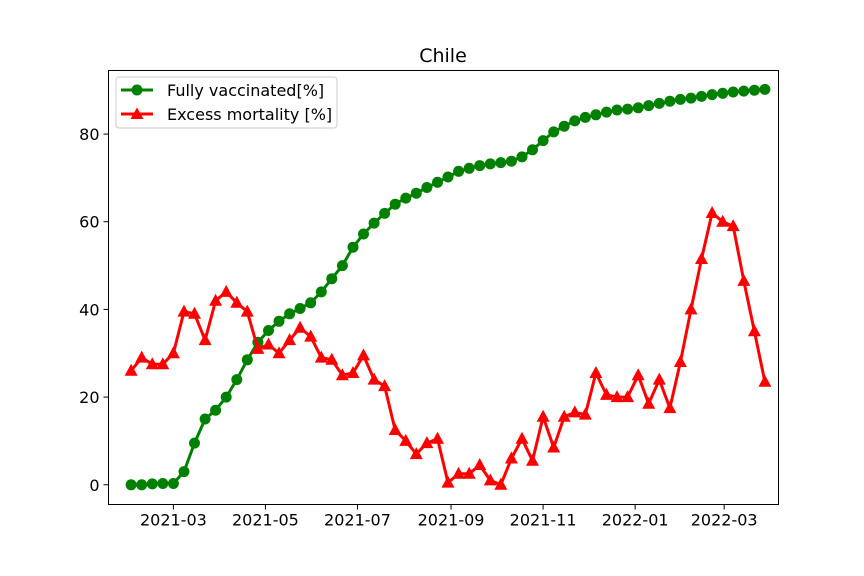  What do you see at coordinates (173, 520) in the screenshot?
I see `x-tick-label: 2021-03` at bounding box center [173, 520].